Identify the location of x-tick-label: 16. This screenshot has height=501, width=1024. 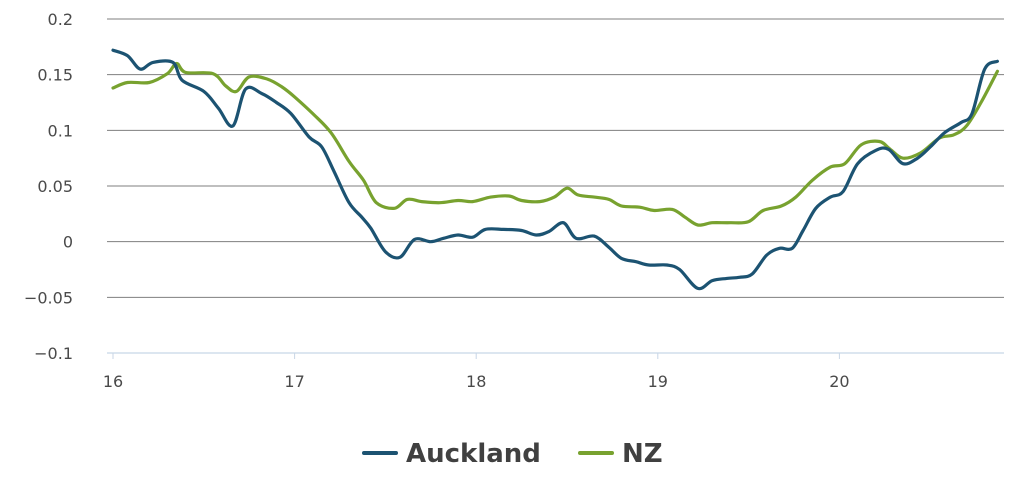
(113, 381).